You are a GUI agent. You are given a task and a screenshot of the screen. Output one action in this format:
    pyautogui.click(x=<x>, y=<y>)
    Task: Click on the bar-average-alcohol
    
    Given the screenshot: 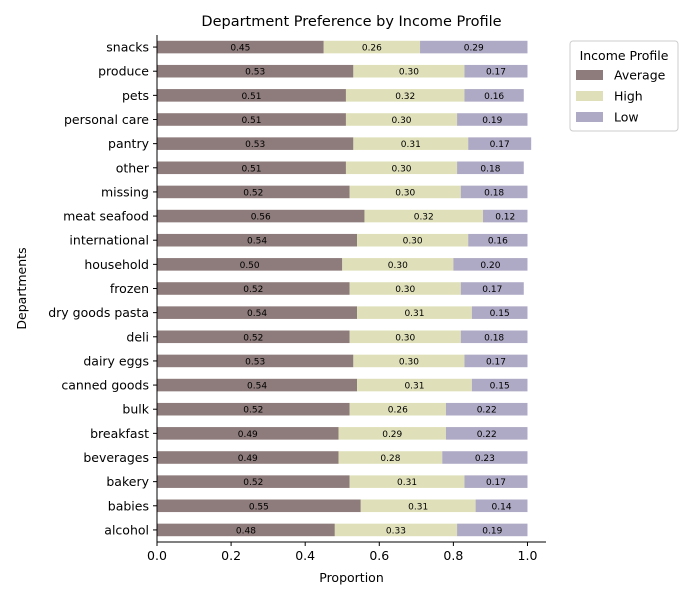 What is the action you would take?
    pyautogui.click(x=246, y=530)
    